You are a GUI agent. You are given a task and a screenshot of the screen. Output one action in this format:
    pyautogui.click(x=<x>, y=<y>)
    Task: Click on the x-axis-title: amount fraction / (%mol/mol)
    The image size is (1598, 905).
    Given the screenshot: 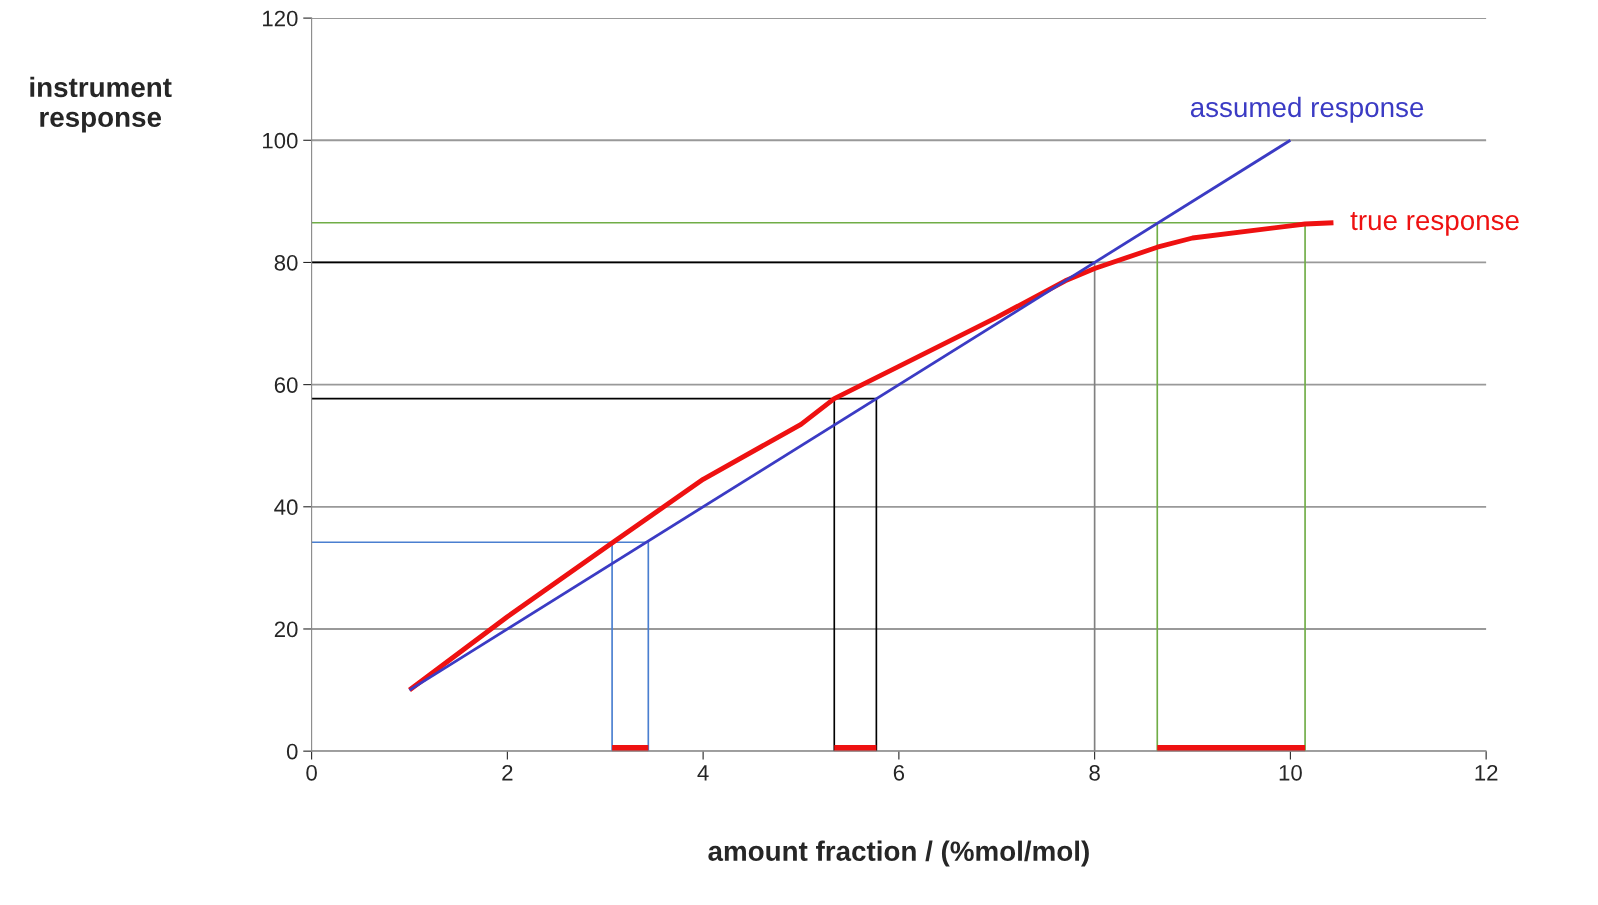 What is the action you would take?
    pyautogui.click(x=898, y=853)
    